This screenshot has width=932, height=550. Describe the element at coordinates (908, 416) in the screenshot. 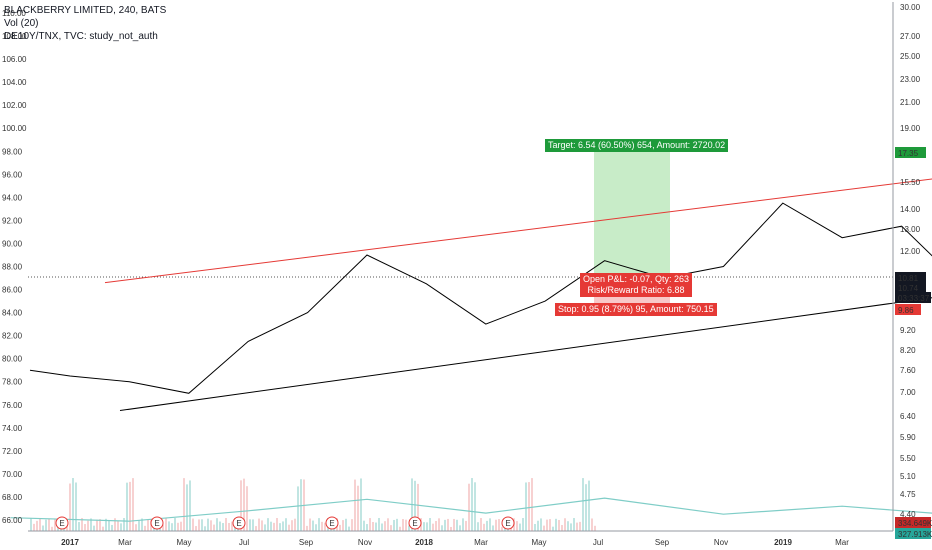

I see `right-axis-tick-label: 6.40` at that location.